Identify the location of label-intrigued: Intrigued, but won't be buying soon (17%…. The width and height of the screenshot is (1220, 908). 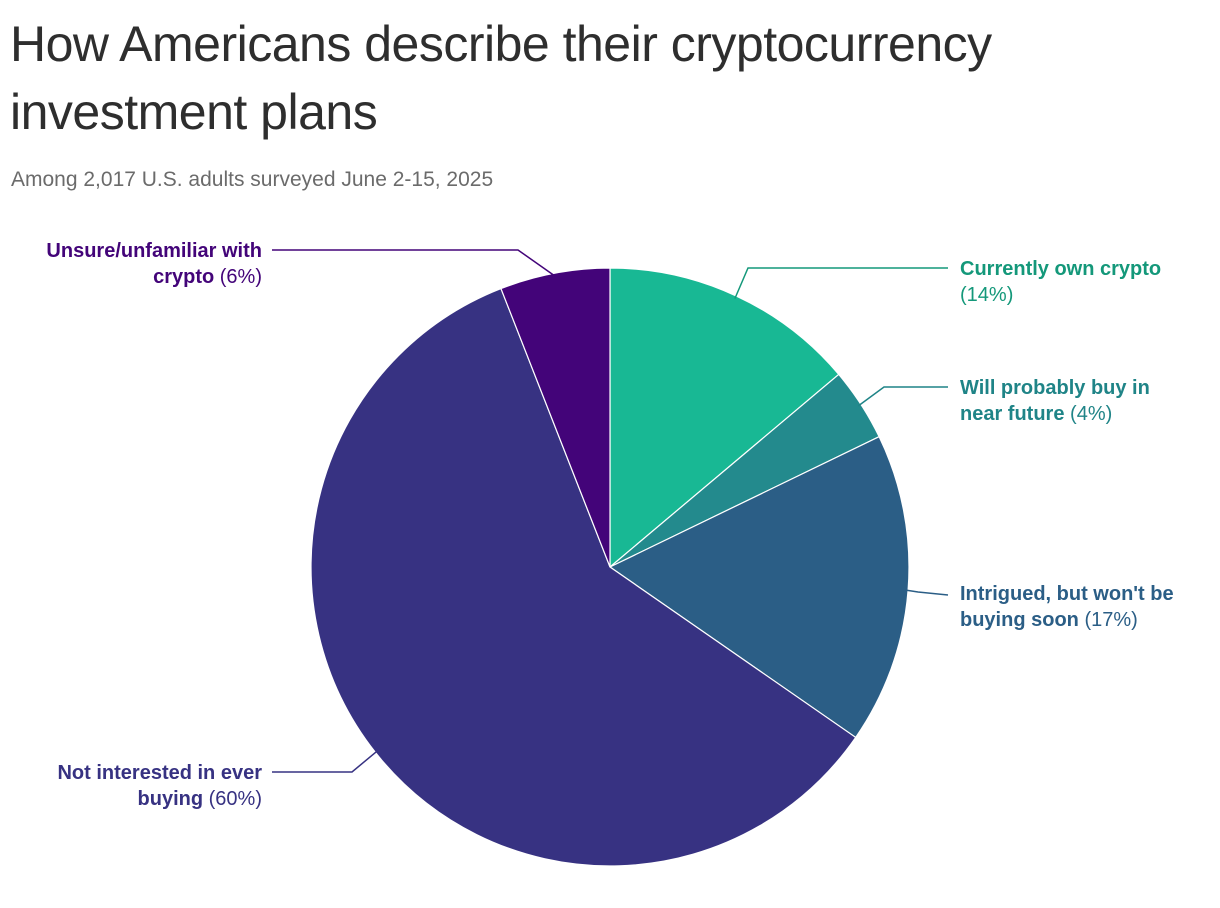
(1087, 607).